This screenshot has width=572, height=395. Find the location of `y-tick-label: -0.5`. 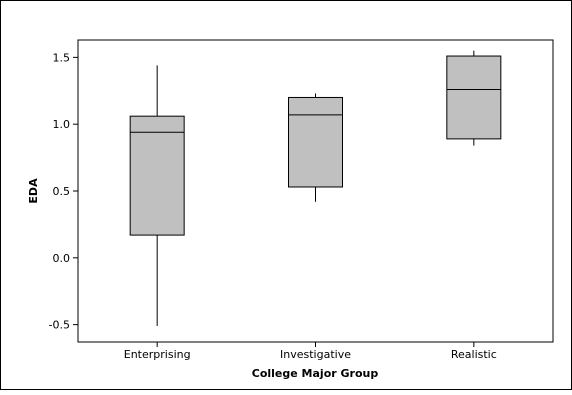

y-tick-label: -0.5 is located at coordinates (59, 325).